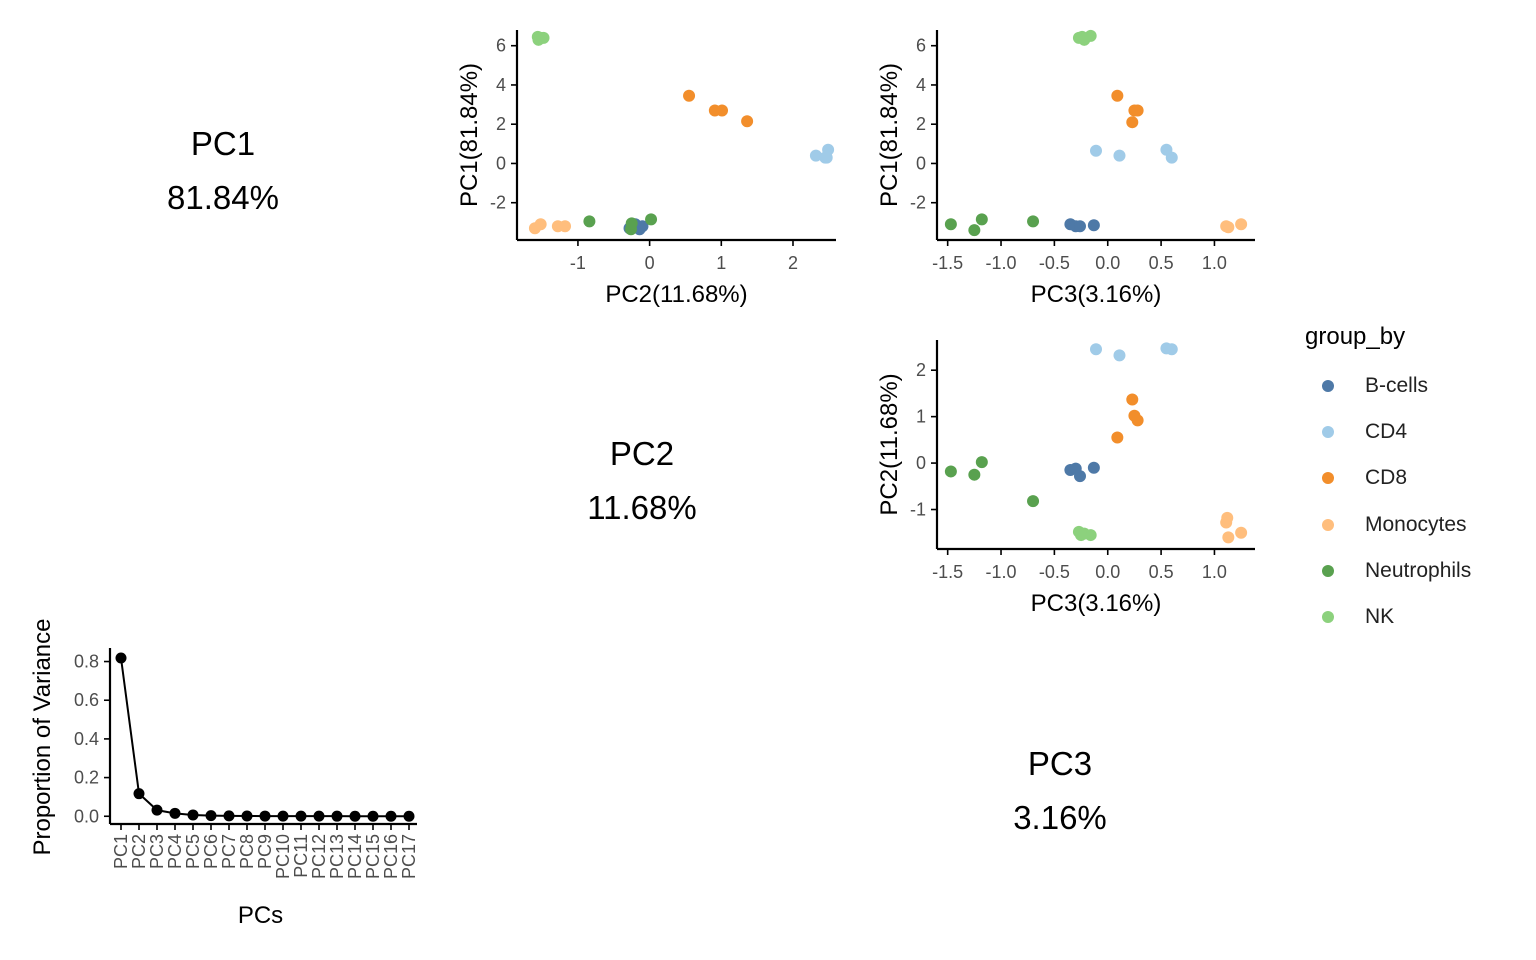  What do you see at coordinates (264, 737) in the screenshot?
I see `variance-line` at bounding box center [264, 737].